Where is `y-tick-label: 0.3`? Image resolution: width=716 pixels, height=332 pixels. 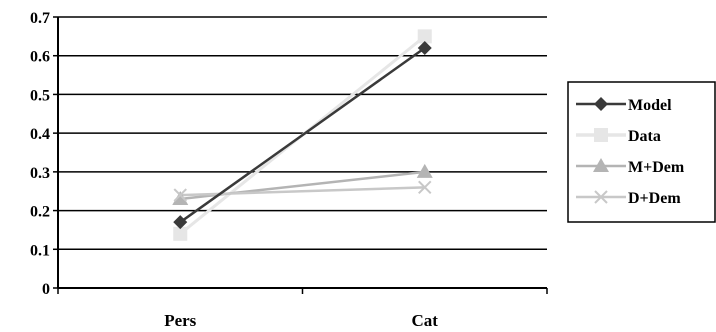
y-tick-label: 0.3 is located at coordinates (40, 173).